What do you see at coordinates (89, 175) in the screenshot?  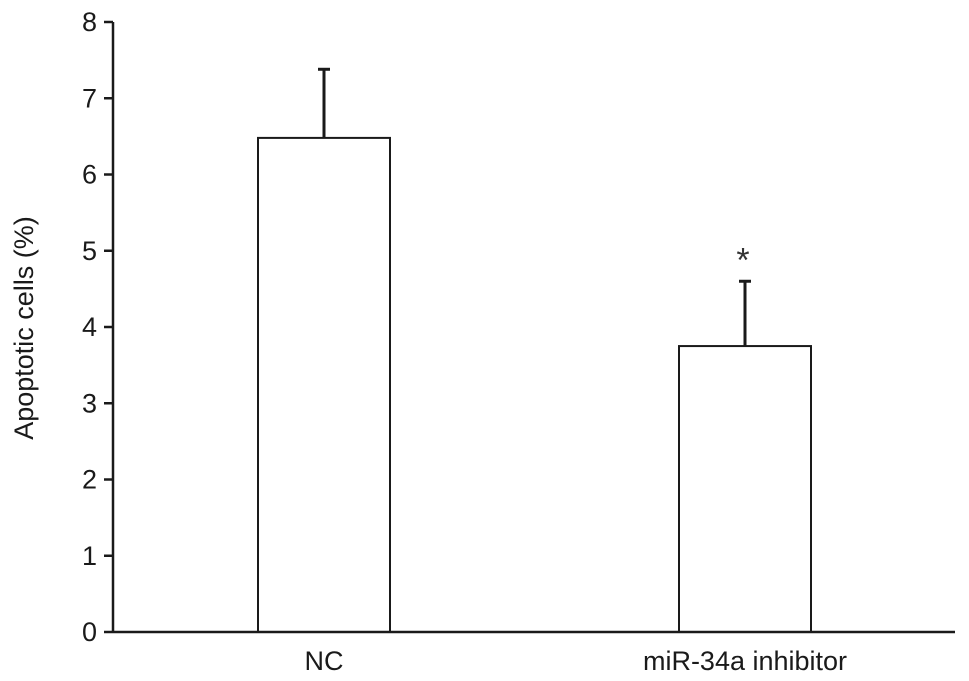 I see `y-tick-label: 6` at bounding box center [89, 175].